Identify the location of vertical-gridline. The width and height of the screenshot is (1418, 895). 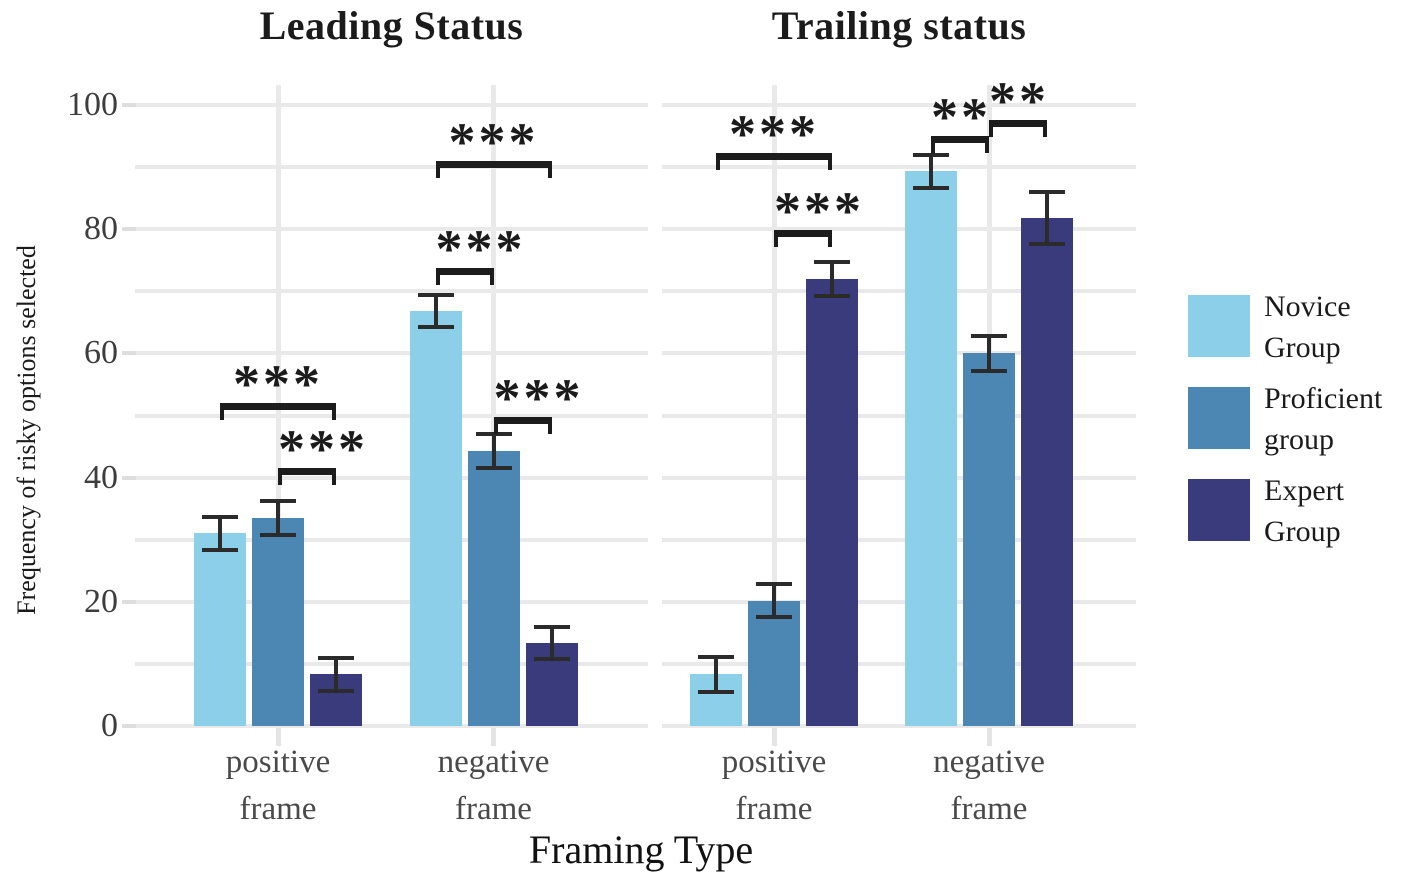
(774, 407).